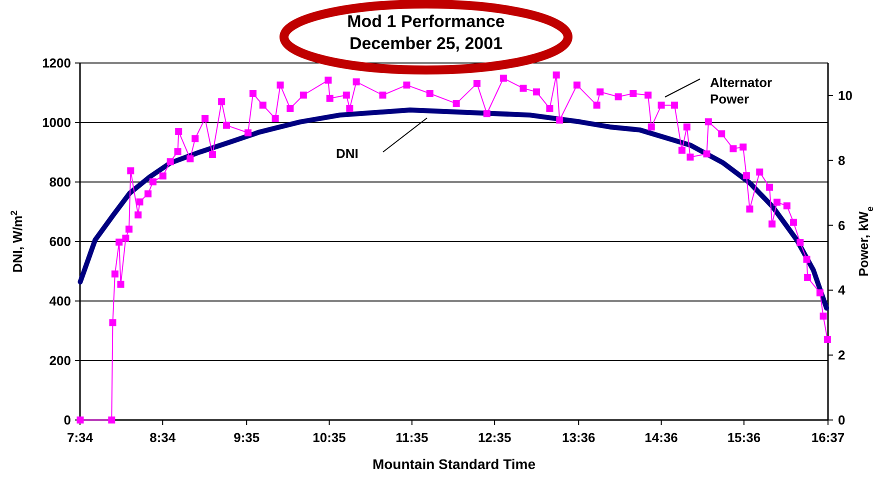 Image resolution: width=879 pixels, height=477 pixels. What do you see at coordinates (412, 437) in the screenshot?
I see `x-tick-label: 11:35` at bounding box center [412, 437].